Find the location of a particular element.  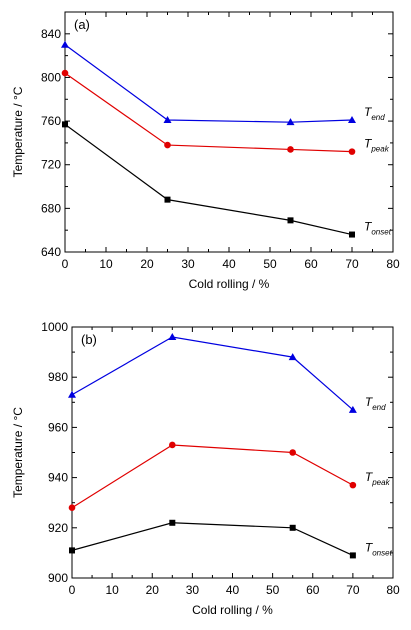

y-tick-label: 900 is located at coordinates (58, 578).